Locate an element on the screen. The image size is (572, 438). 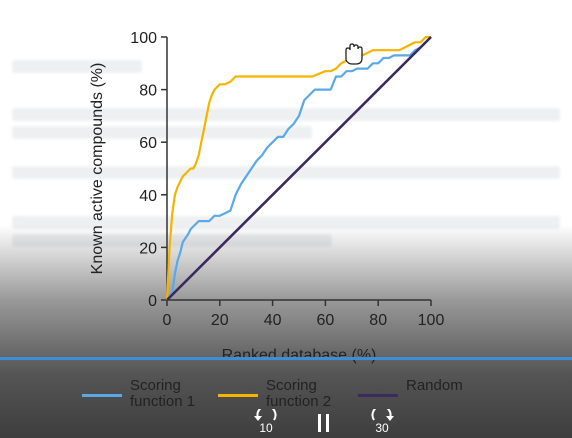
legend-item-scoring-function-1: Scoring function 1 is located at coordinates (138, 394).